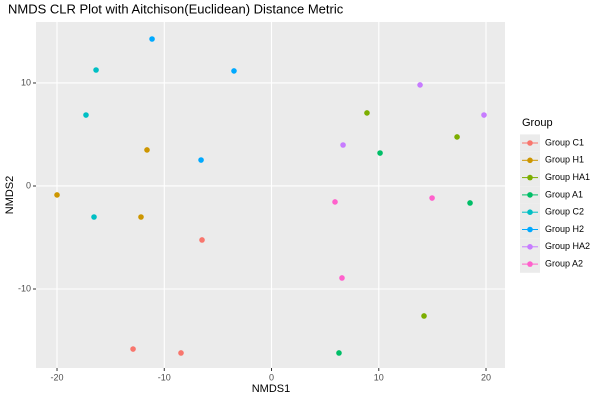 The height and width of the screenshot is (400, 600). Describe the element at coordinates (564, 194) in the screenshot. I see `legend-label: Group A1` at that location.